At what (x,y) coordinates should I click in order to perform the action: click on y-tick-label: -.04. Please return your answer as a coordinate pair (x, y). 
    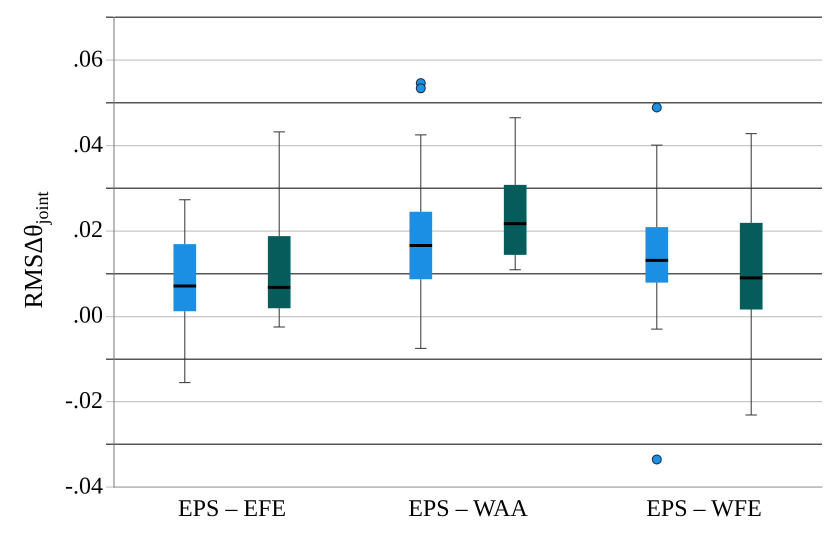
    Looking at the image, I should click on (83, 486).